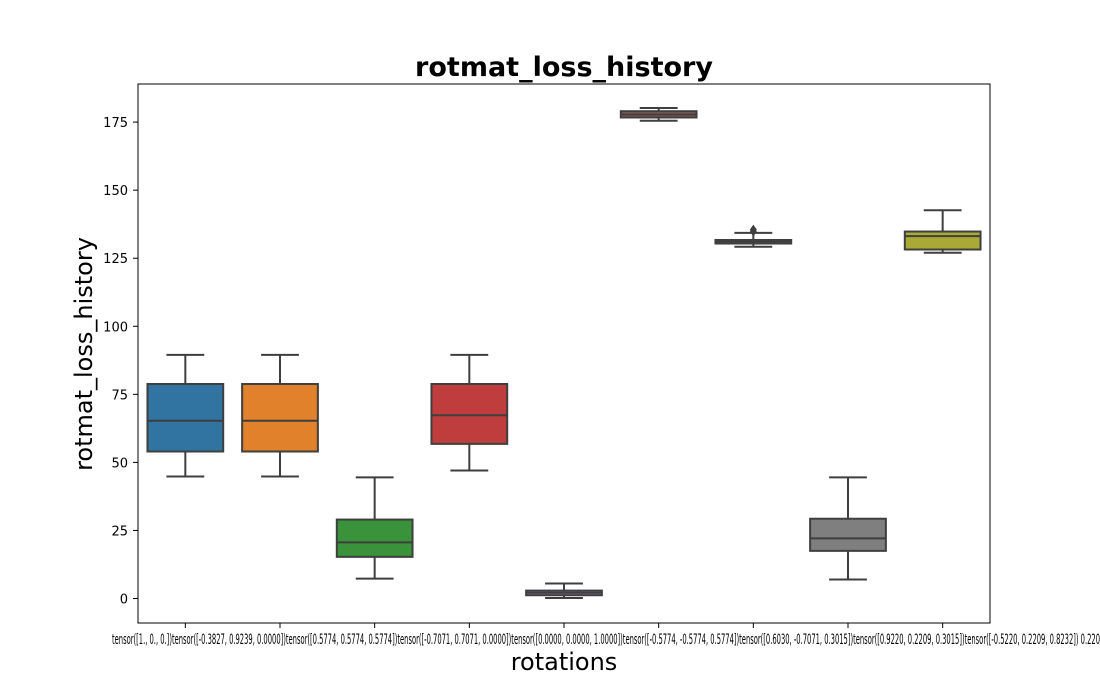 The width and height of the screenshot is (1100, 700). Describe the element at coordinates (124, 600) in the screenshot. I see `y-tick-label: 0` at that location.